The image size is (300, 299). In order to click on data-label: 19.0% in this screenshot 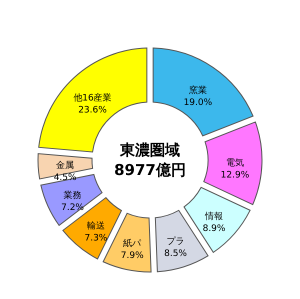, I will do `click(198, 103)`.